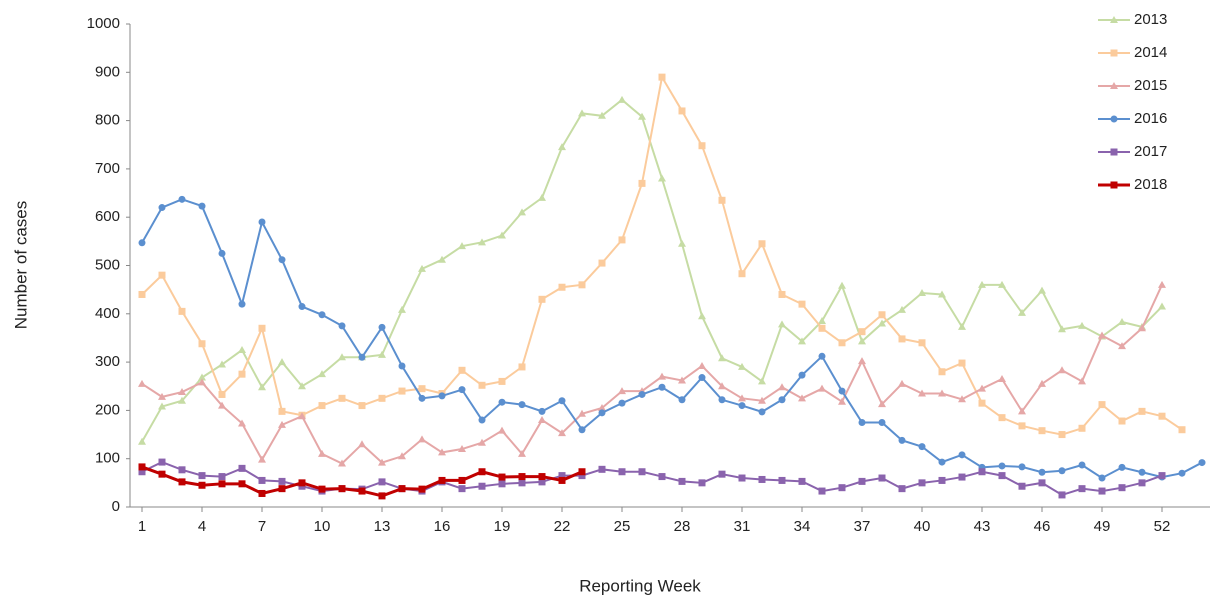 The width and height of the screenshot is (1215, 598). What do you see at coordinates (116, 506) in the screenshot?
I see `y-tick-label: 0` at bounding box center [116, 506].